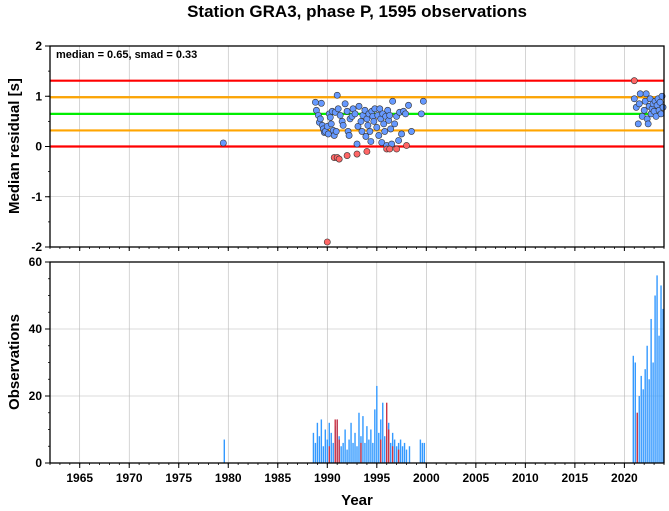 The image size is (669, 511). Describe the element at coordinates (228, 478) in the screenshot. I see `year-tick-label: 1980` at that location.